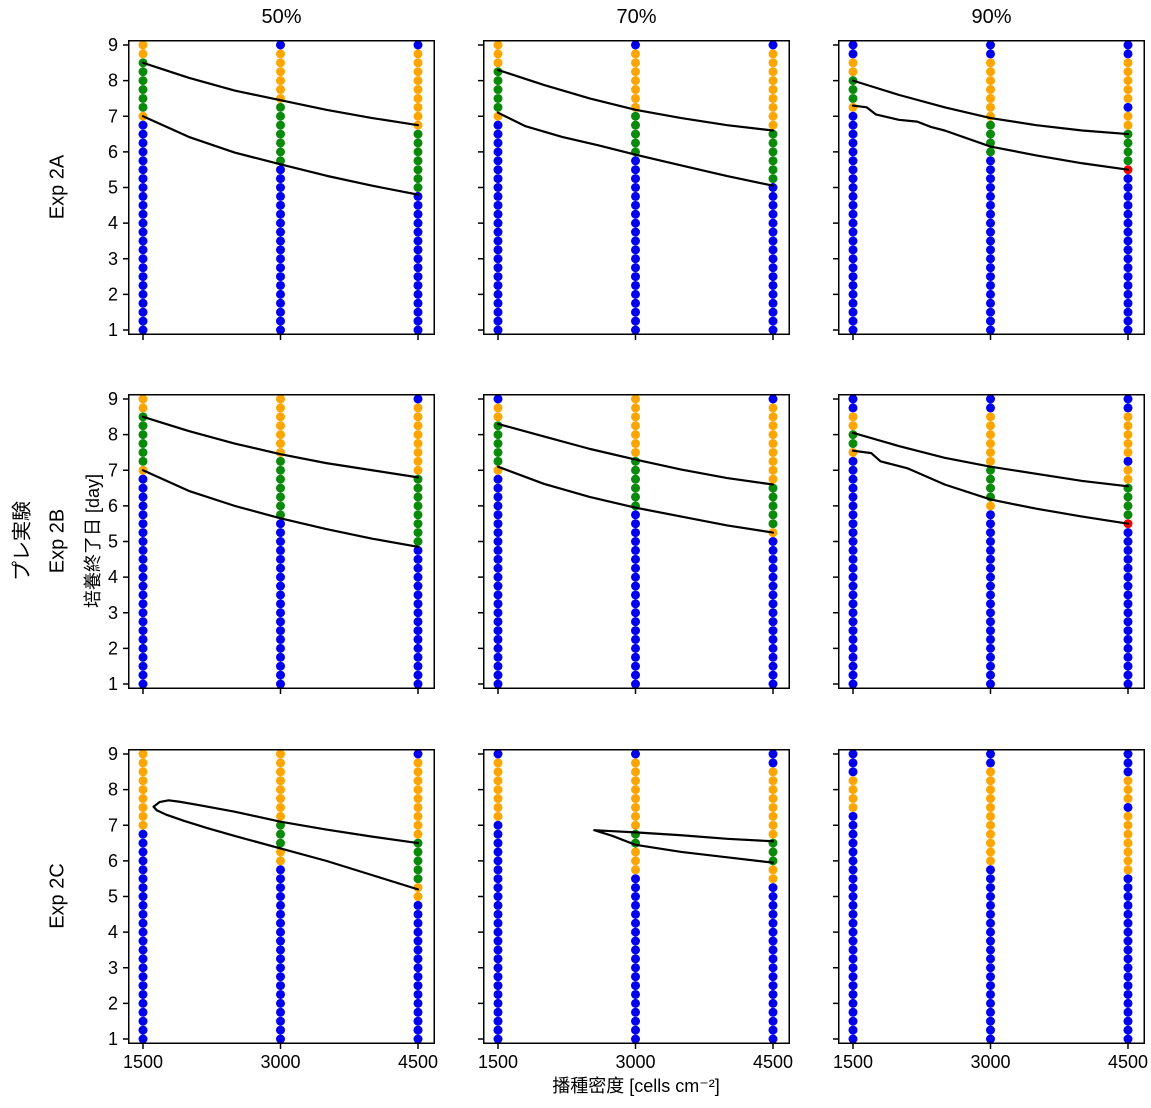 The image size is (1151, 1108). What do you see at coordinates (113, 81) in the screenshot?
I see `y-tick-label: 8` at bounding box center [113, 81].